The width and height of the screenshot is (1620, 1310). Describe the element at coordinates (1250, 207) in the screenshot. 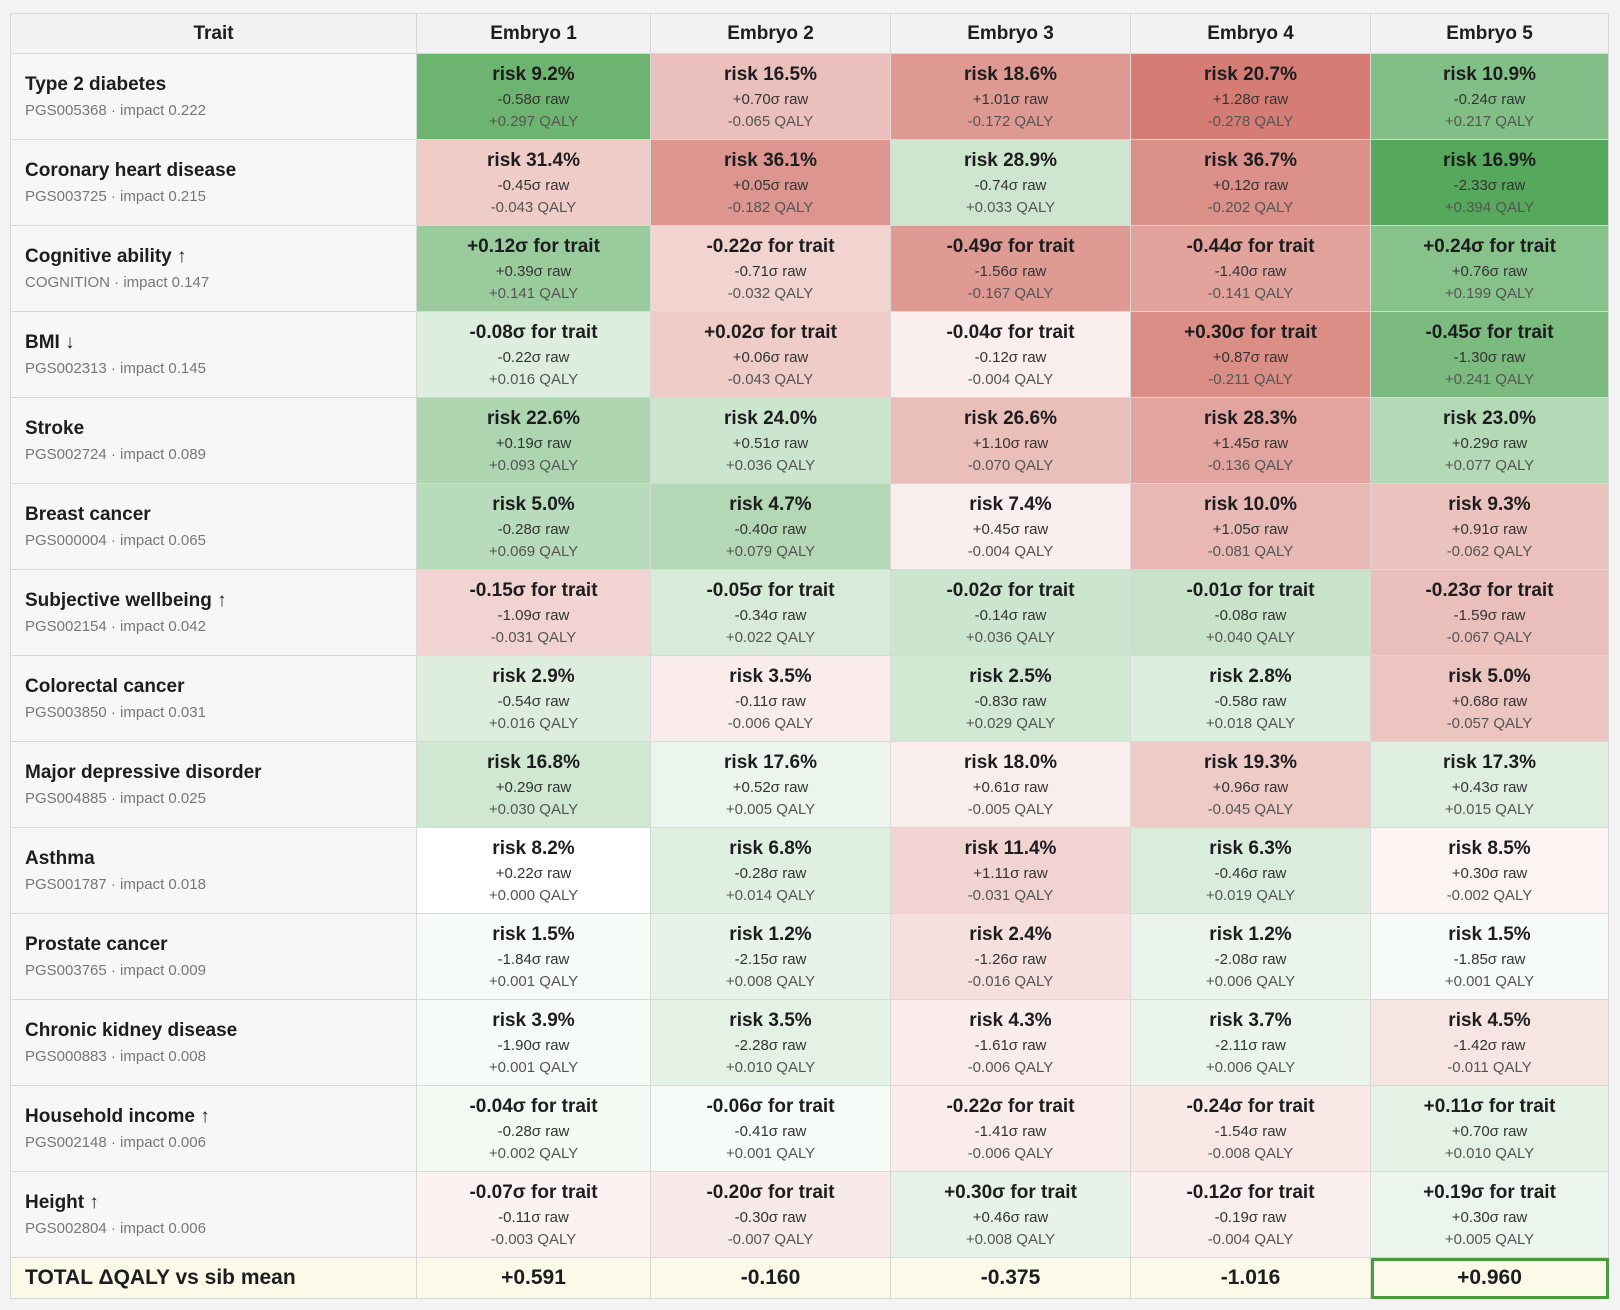

I see `score-qaly: -0.202 QALY` at that location.